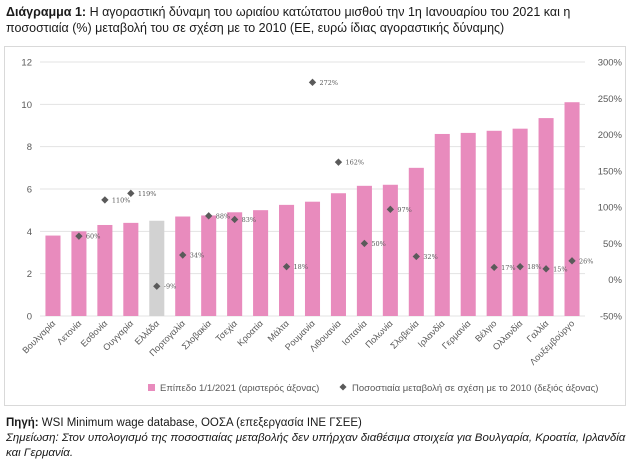 The height and width of the screenshot is (470, 632). What do you see at coordinates (343, 387) in the screenshot?
I see `legend-marker-swatch` at bounding box center [343, 387].